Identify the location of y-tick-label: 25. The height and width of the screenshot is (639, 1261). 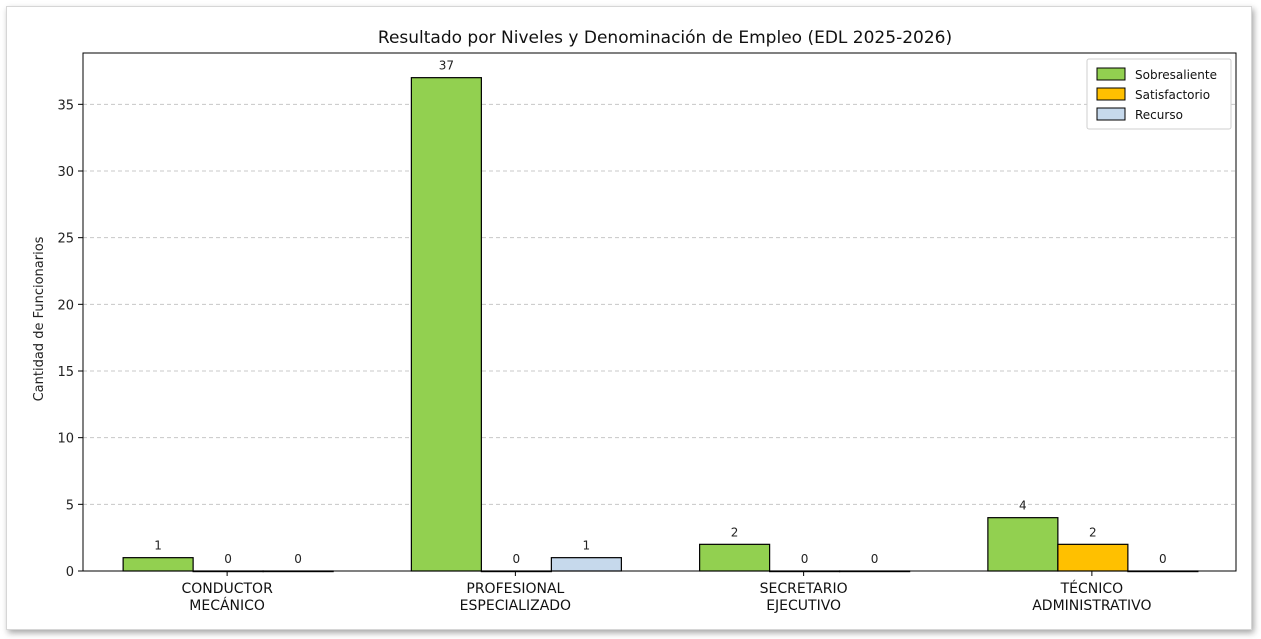
(65, 239).